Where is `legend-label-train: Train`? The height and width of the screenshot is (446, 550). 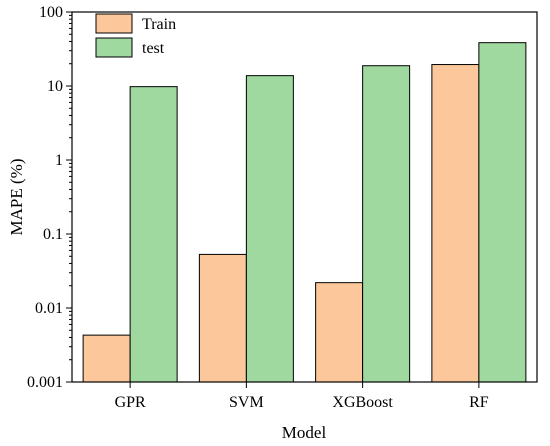 legend-label-train: Train is located at coordinates (159, 24).